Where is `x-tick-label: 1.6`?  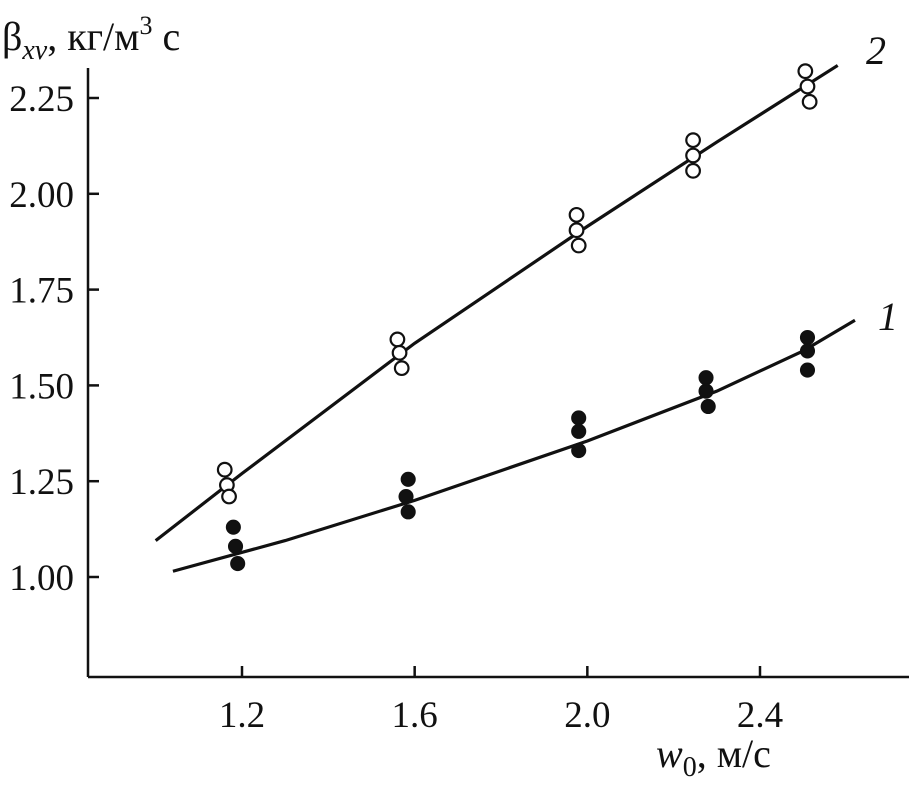
x-tick-label: 1.6 is located at coordinates (415, 715).